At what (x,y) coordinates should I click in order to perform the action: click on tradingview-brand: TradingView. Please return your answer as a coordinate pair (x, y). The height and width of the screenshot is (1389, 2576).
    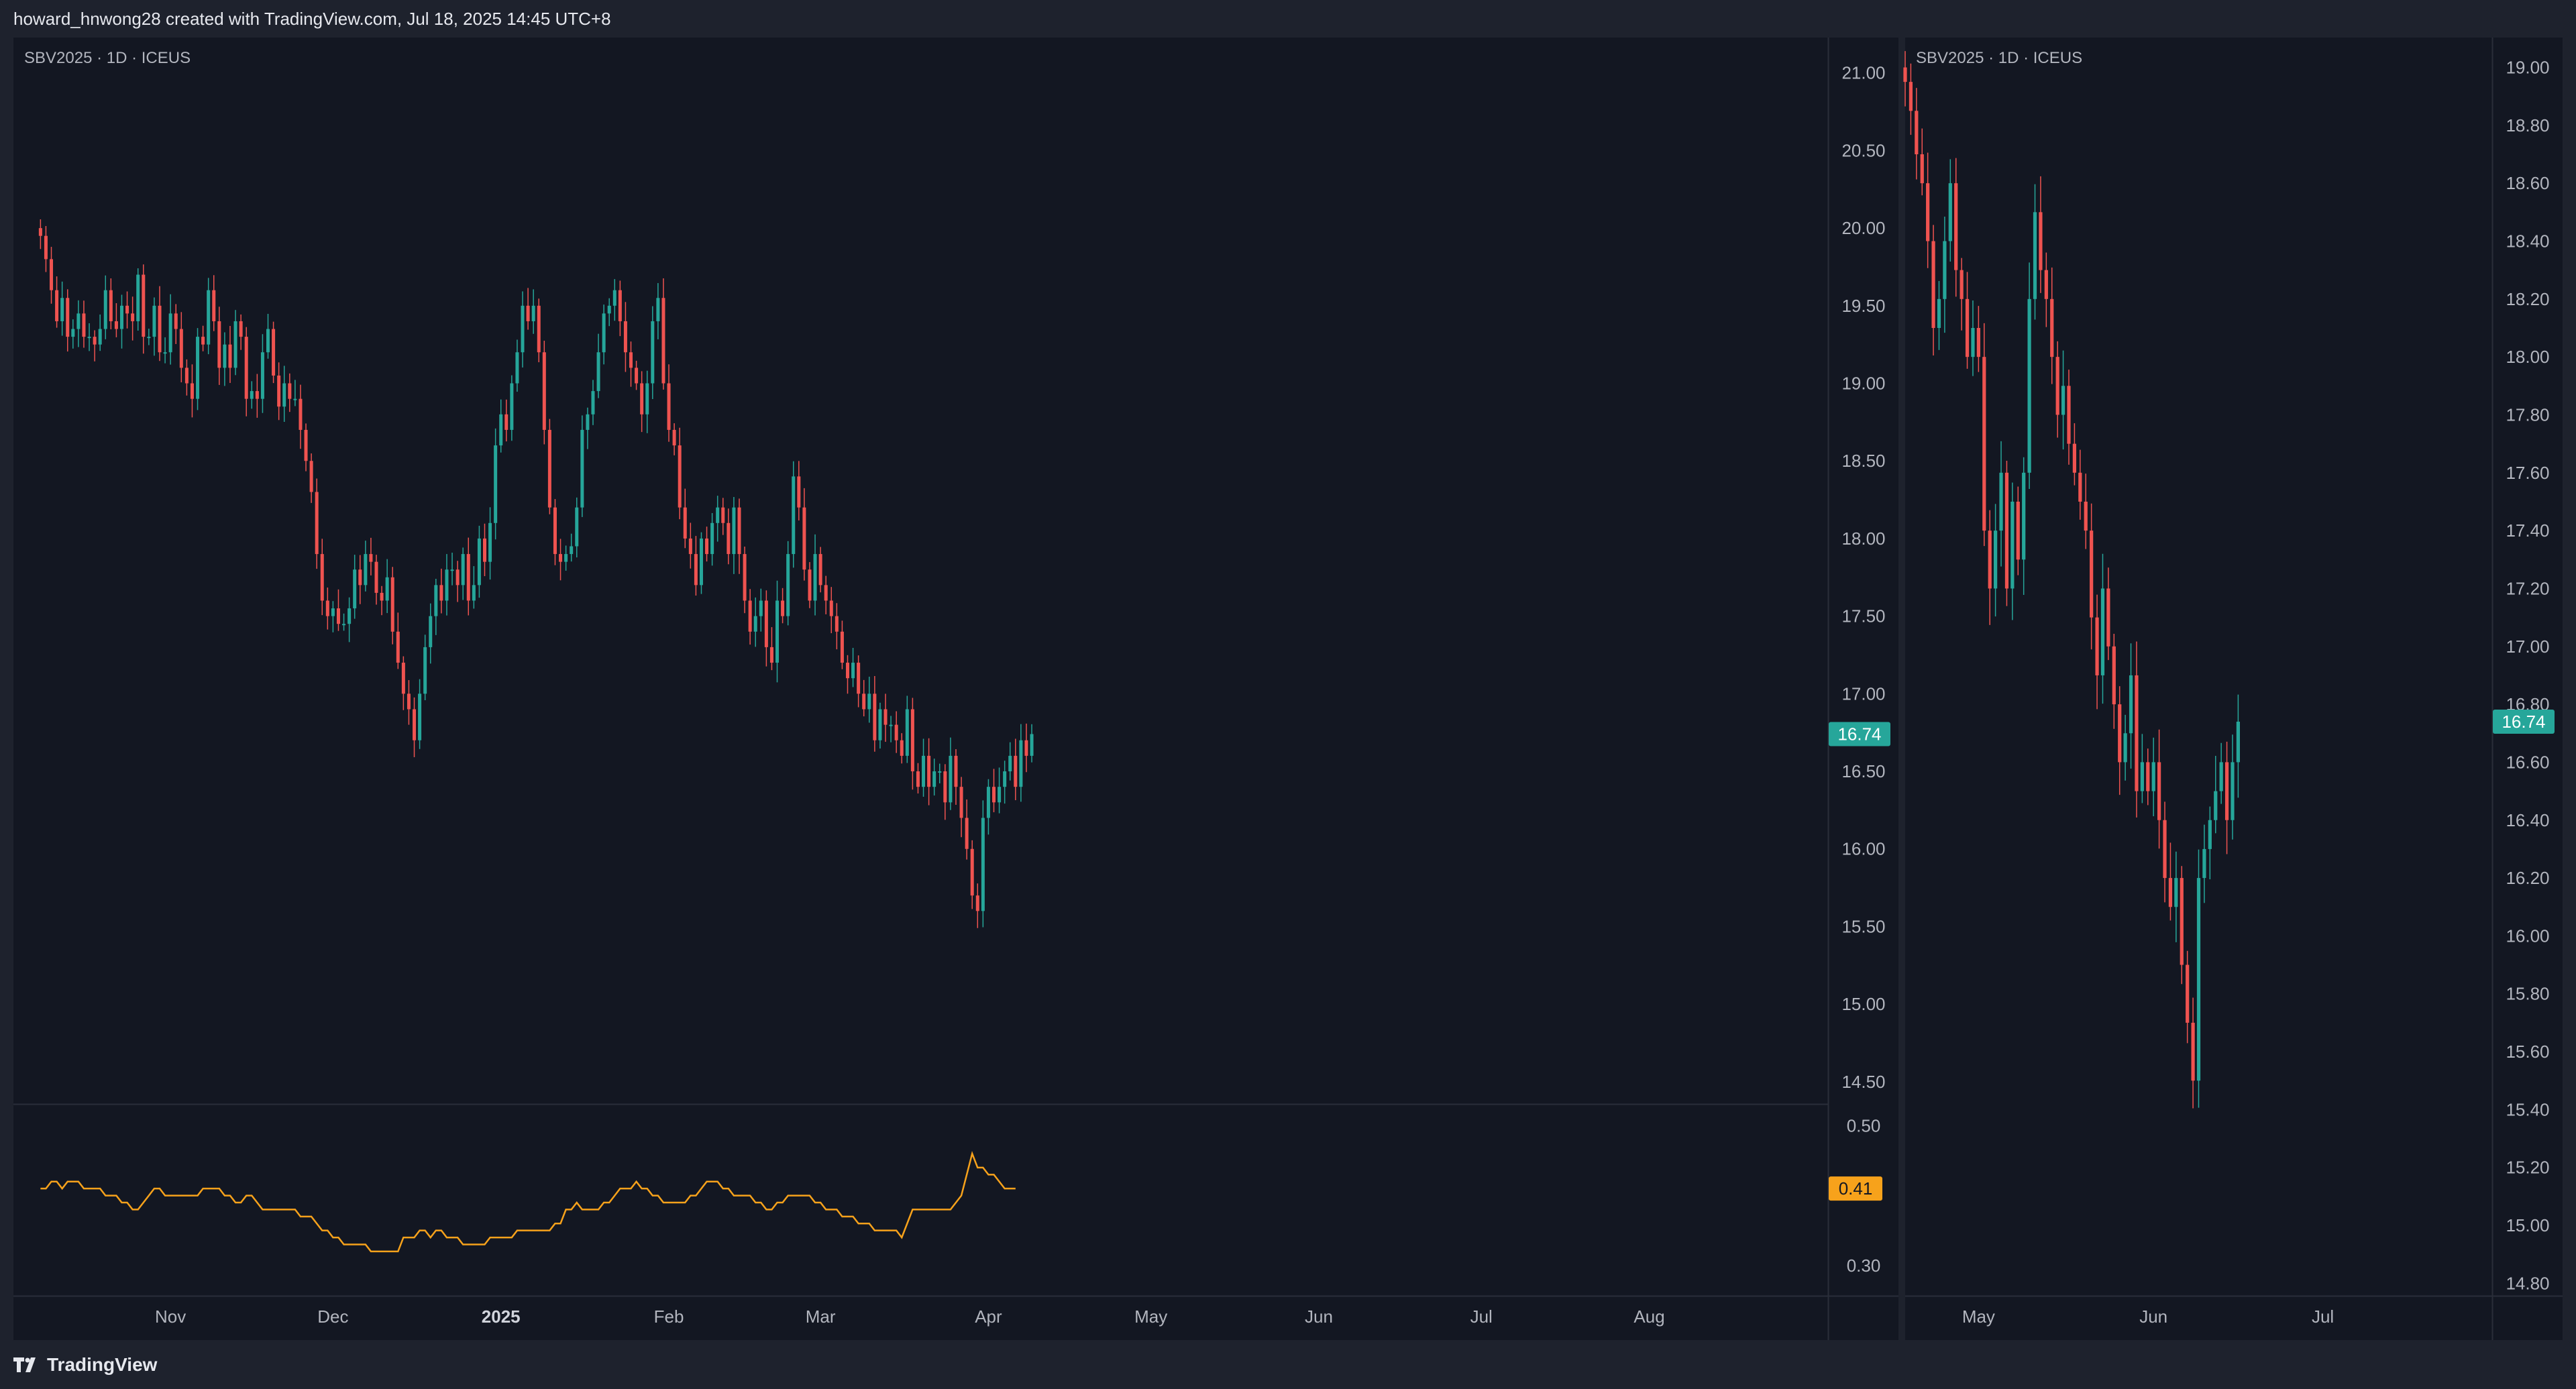
    Looking at the image, I should click on (85, 1365).